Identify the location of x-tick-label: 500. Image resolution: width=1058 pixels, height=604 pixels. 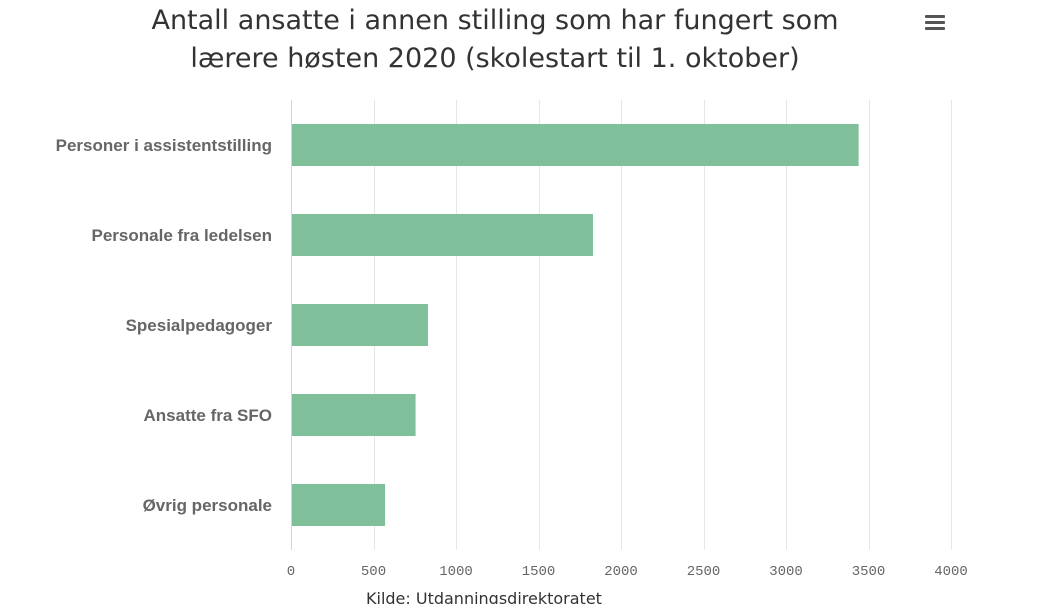
(373, 572).